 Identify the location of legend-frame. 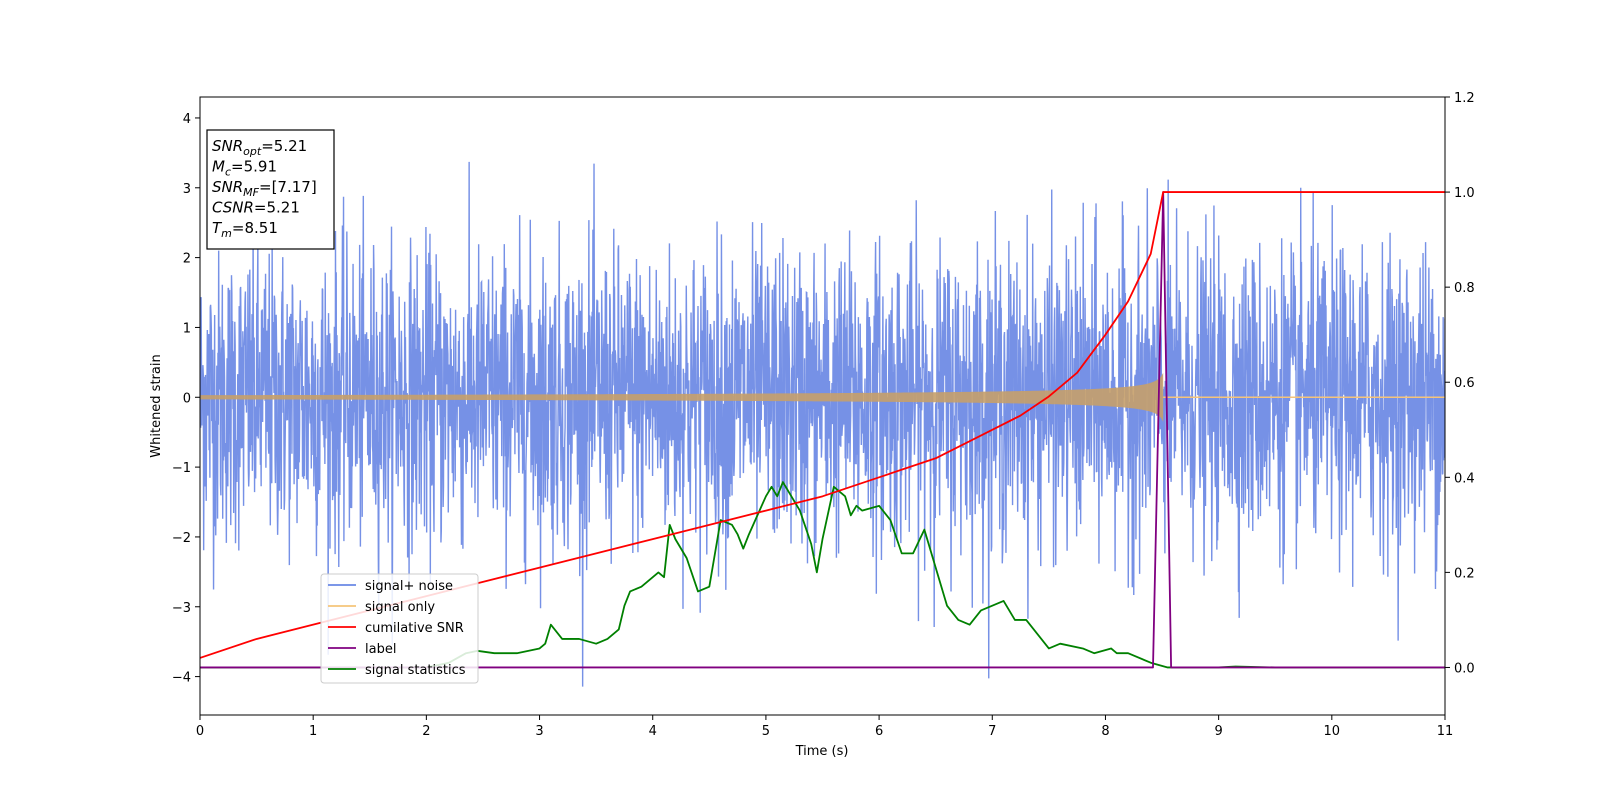
(399, 628).